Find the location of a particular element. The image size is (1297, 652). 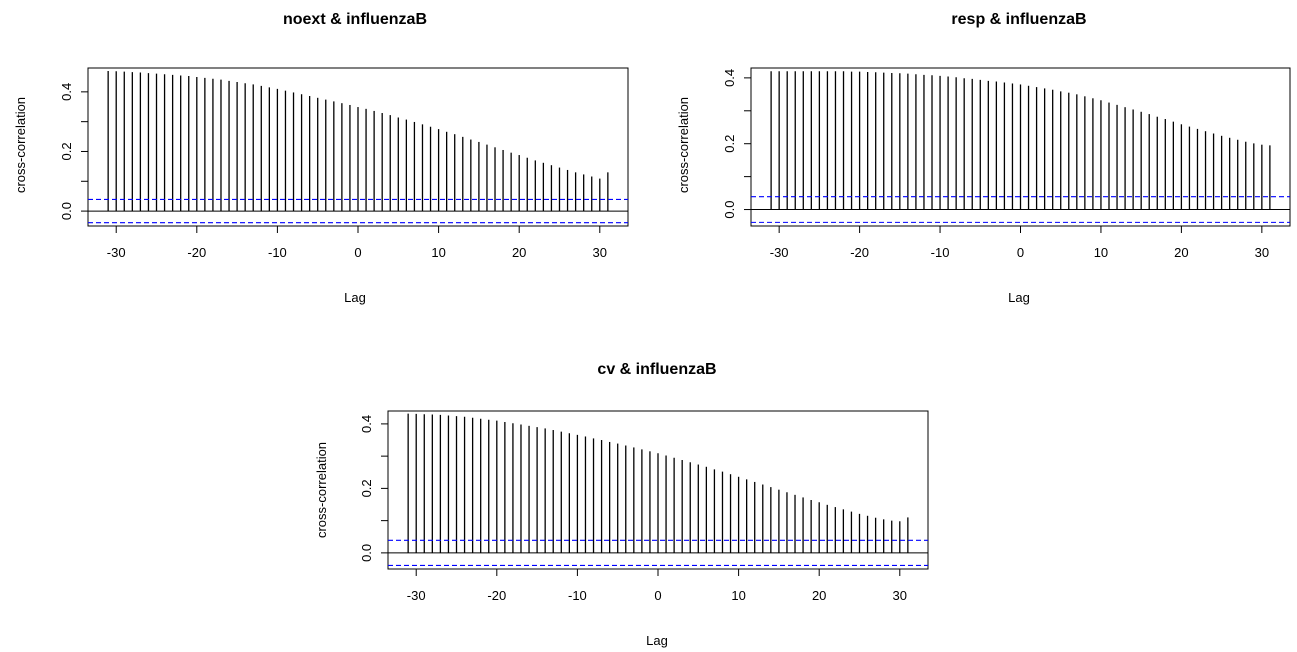

chart-title: cv & influenzaB is located at coordinates (656, 369).